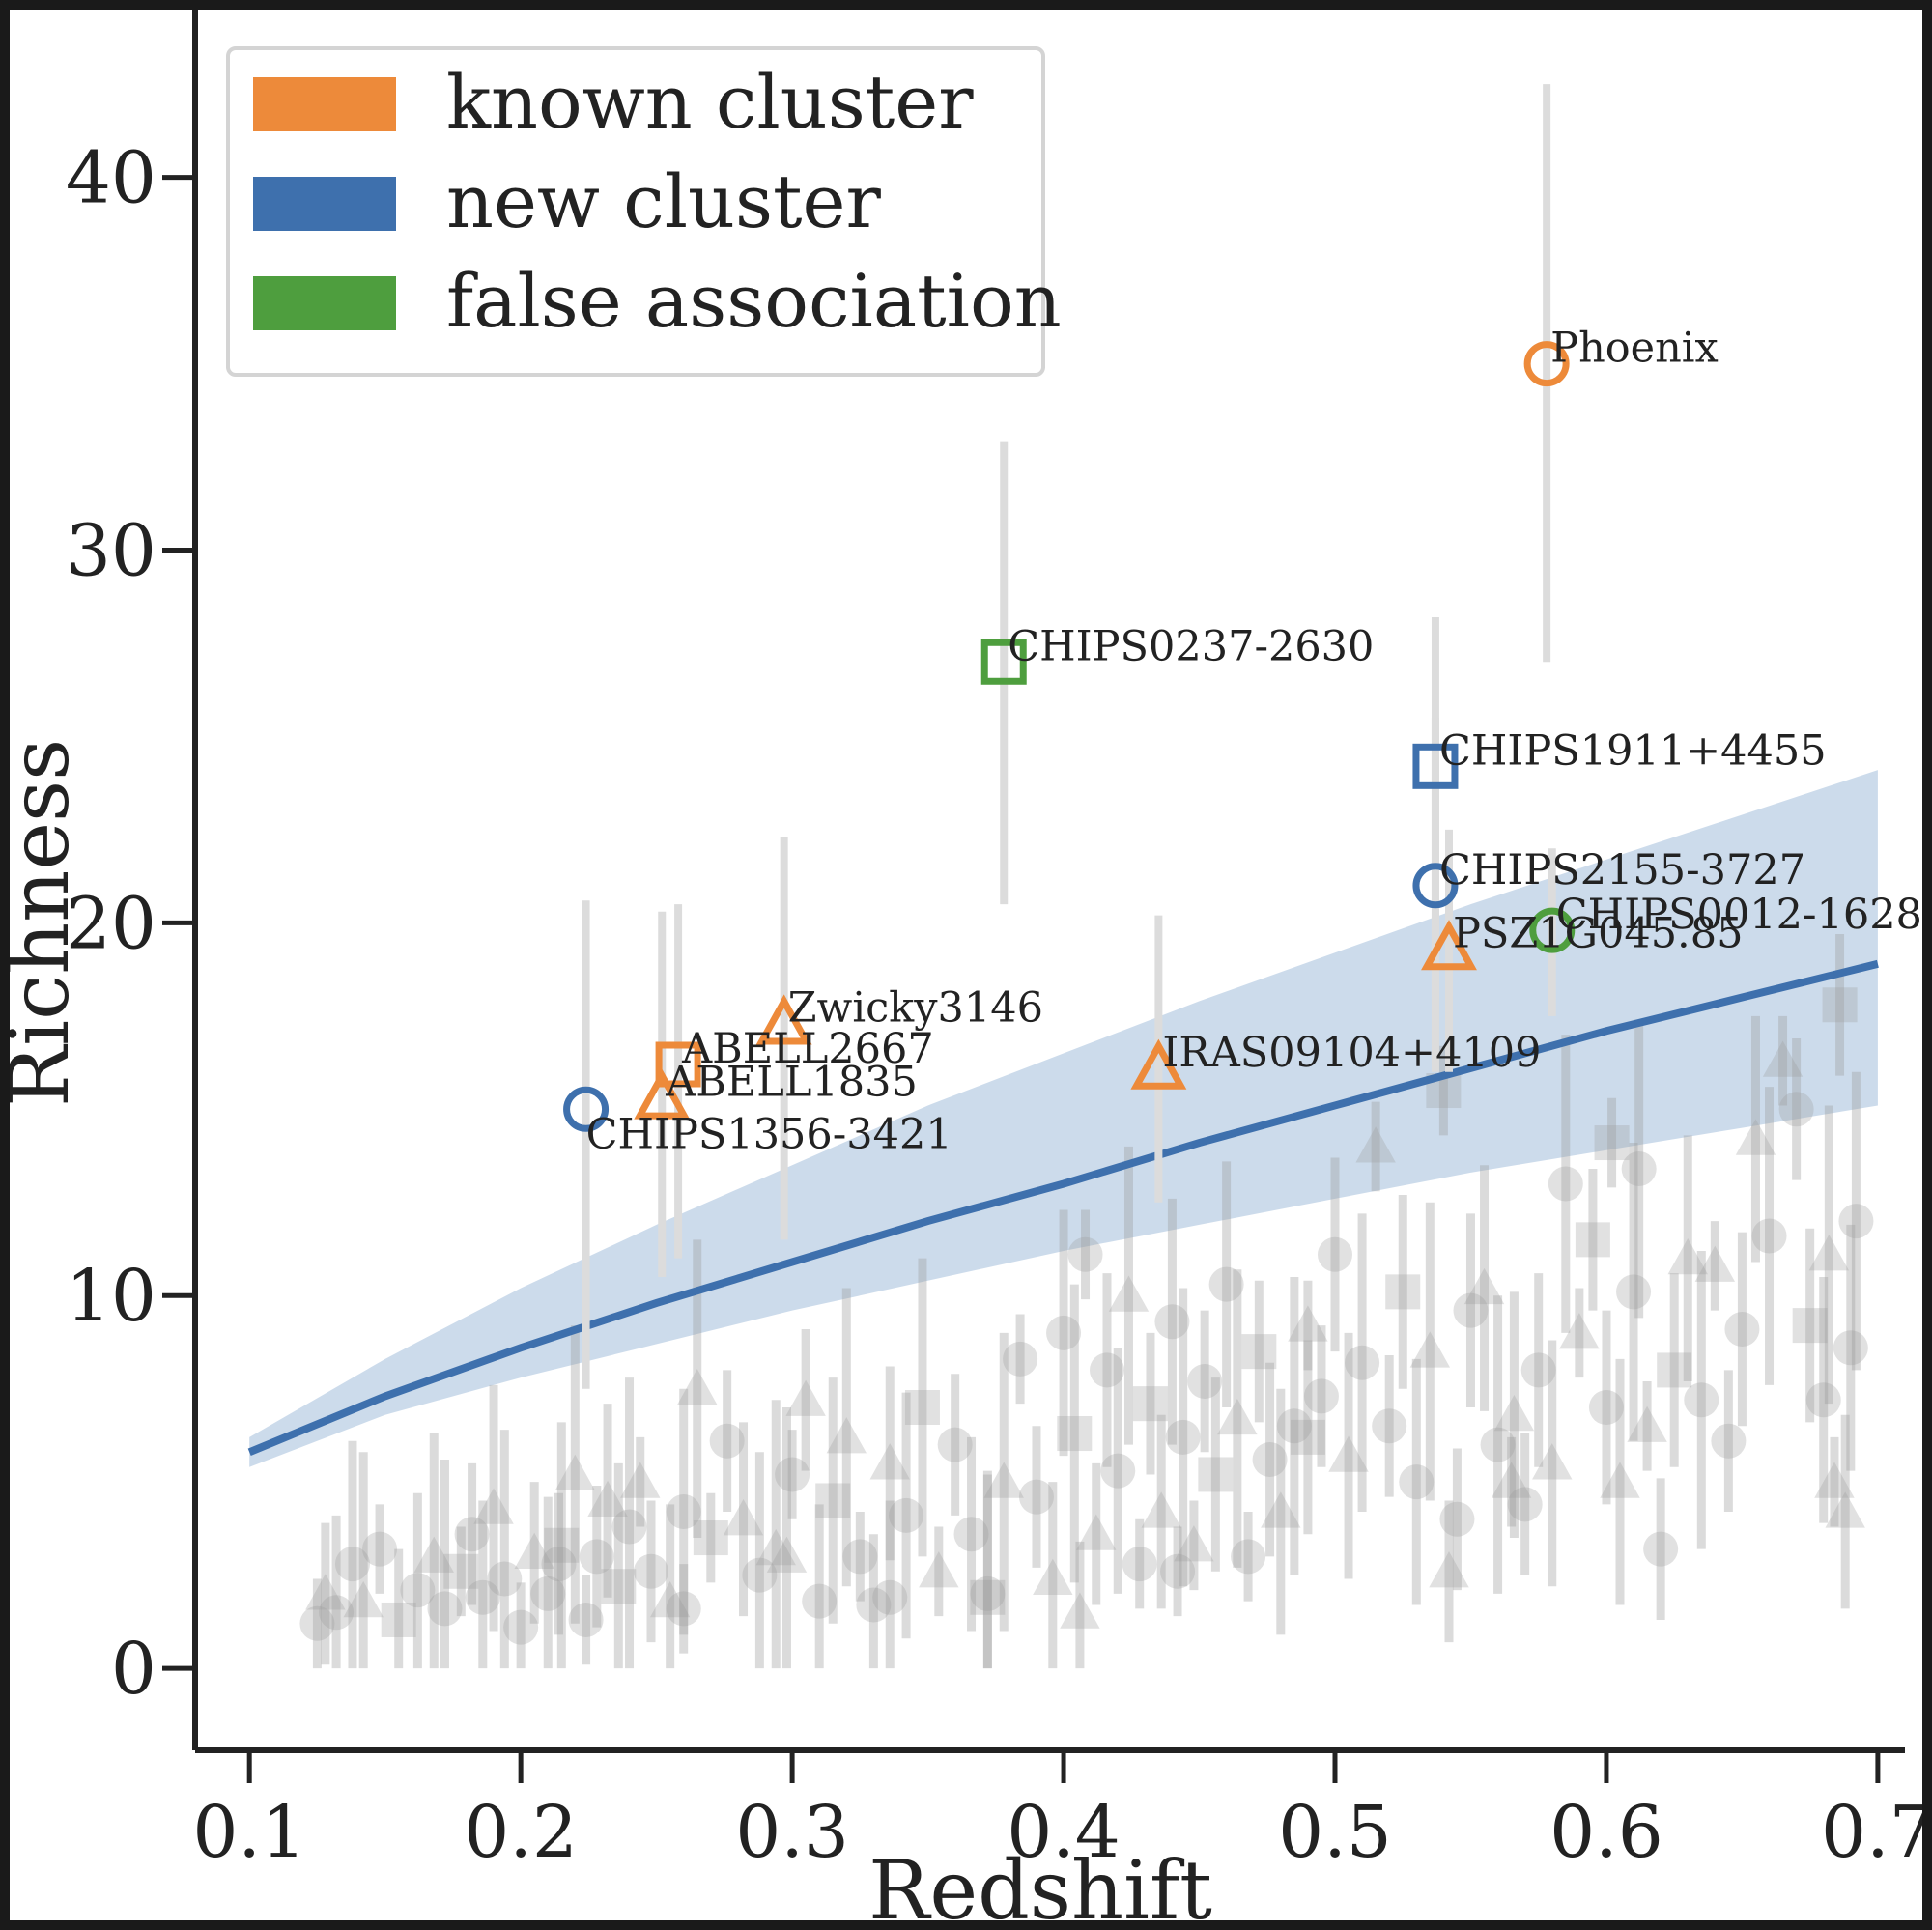 Image resolution: width=1932 pixels, height=1930 pixels. What do you see at coordinates (678, 1064) in the screenshot?
I see `cluster-marker-abell2667` at bounding box center [678, 1064].